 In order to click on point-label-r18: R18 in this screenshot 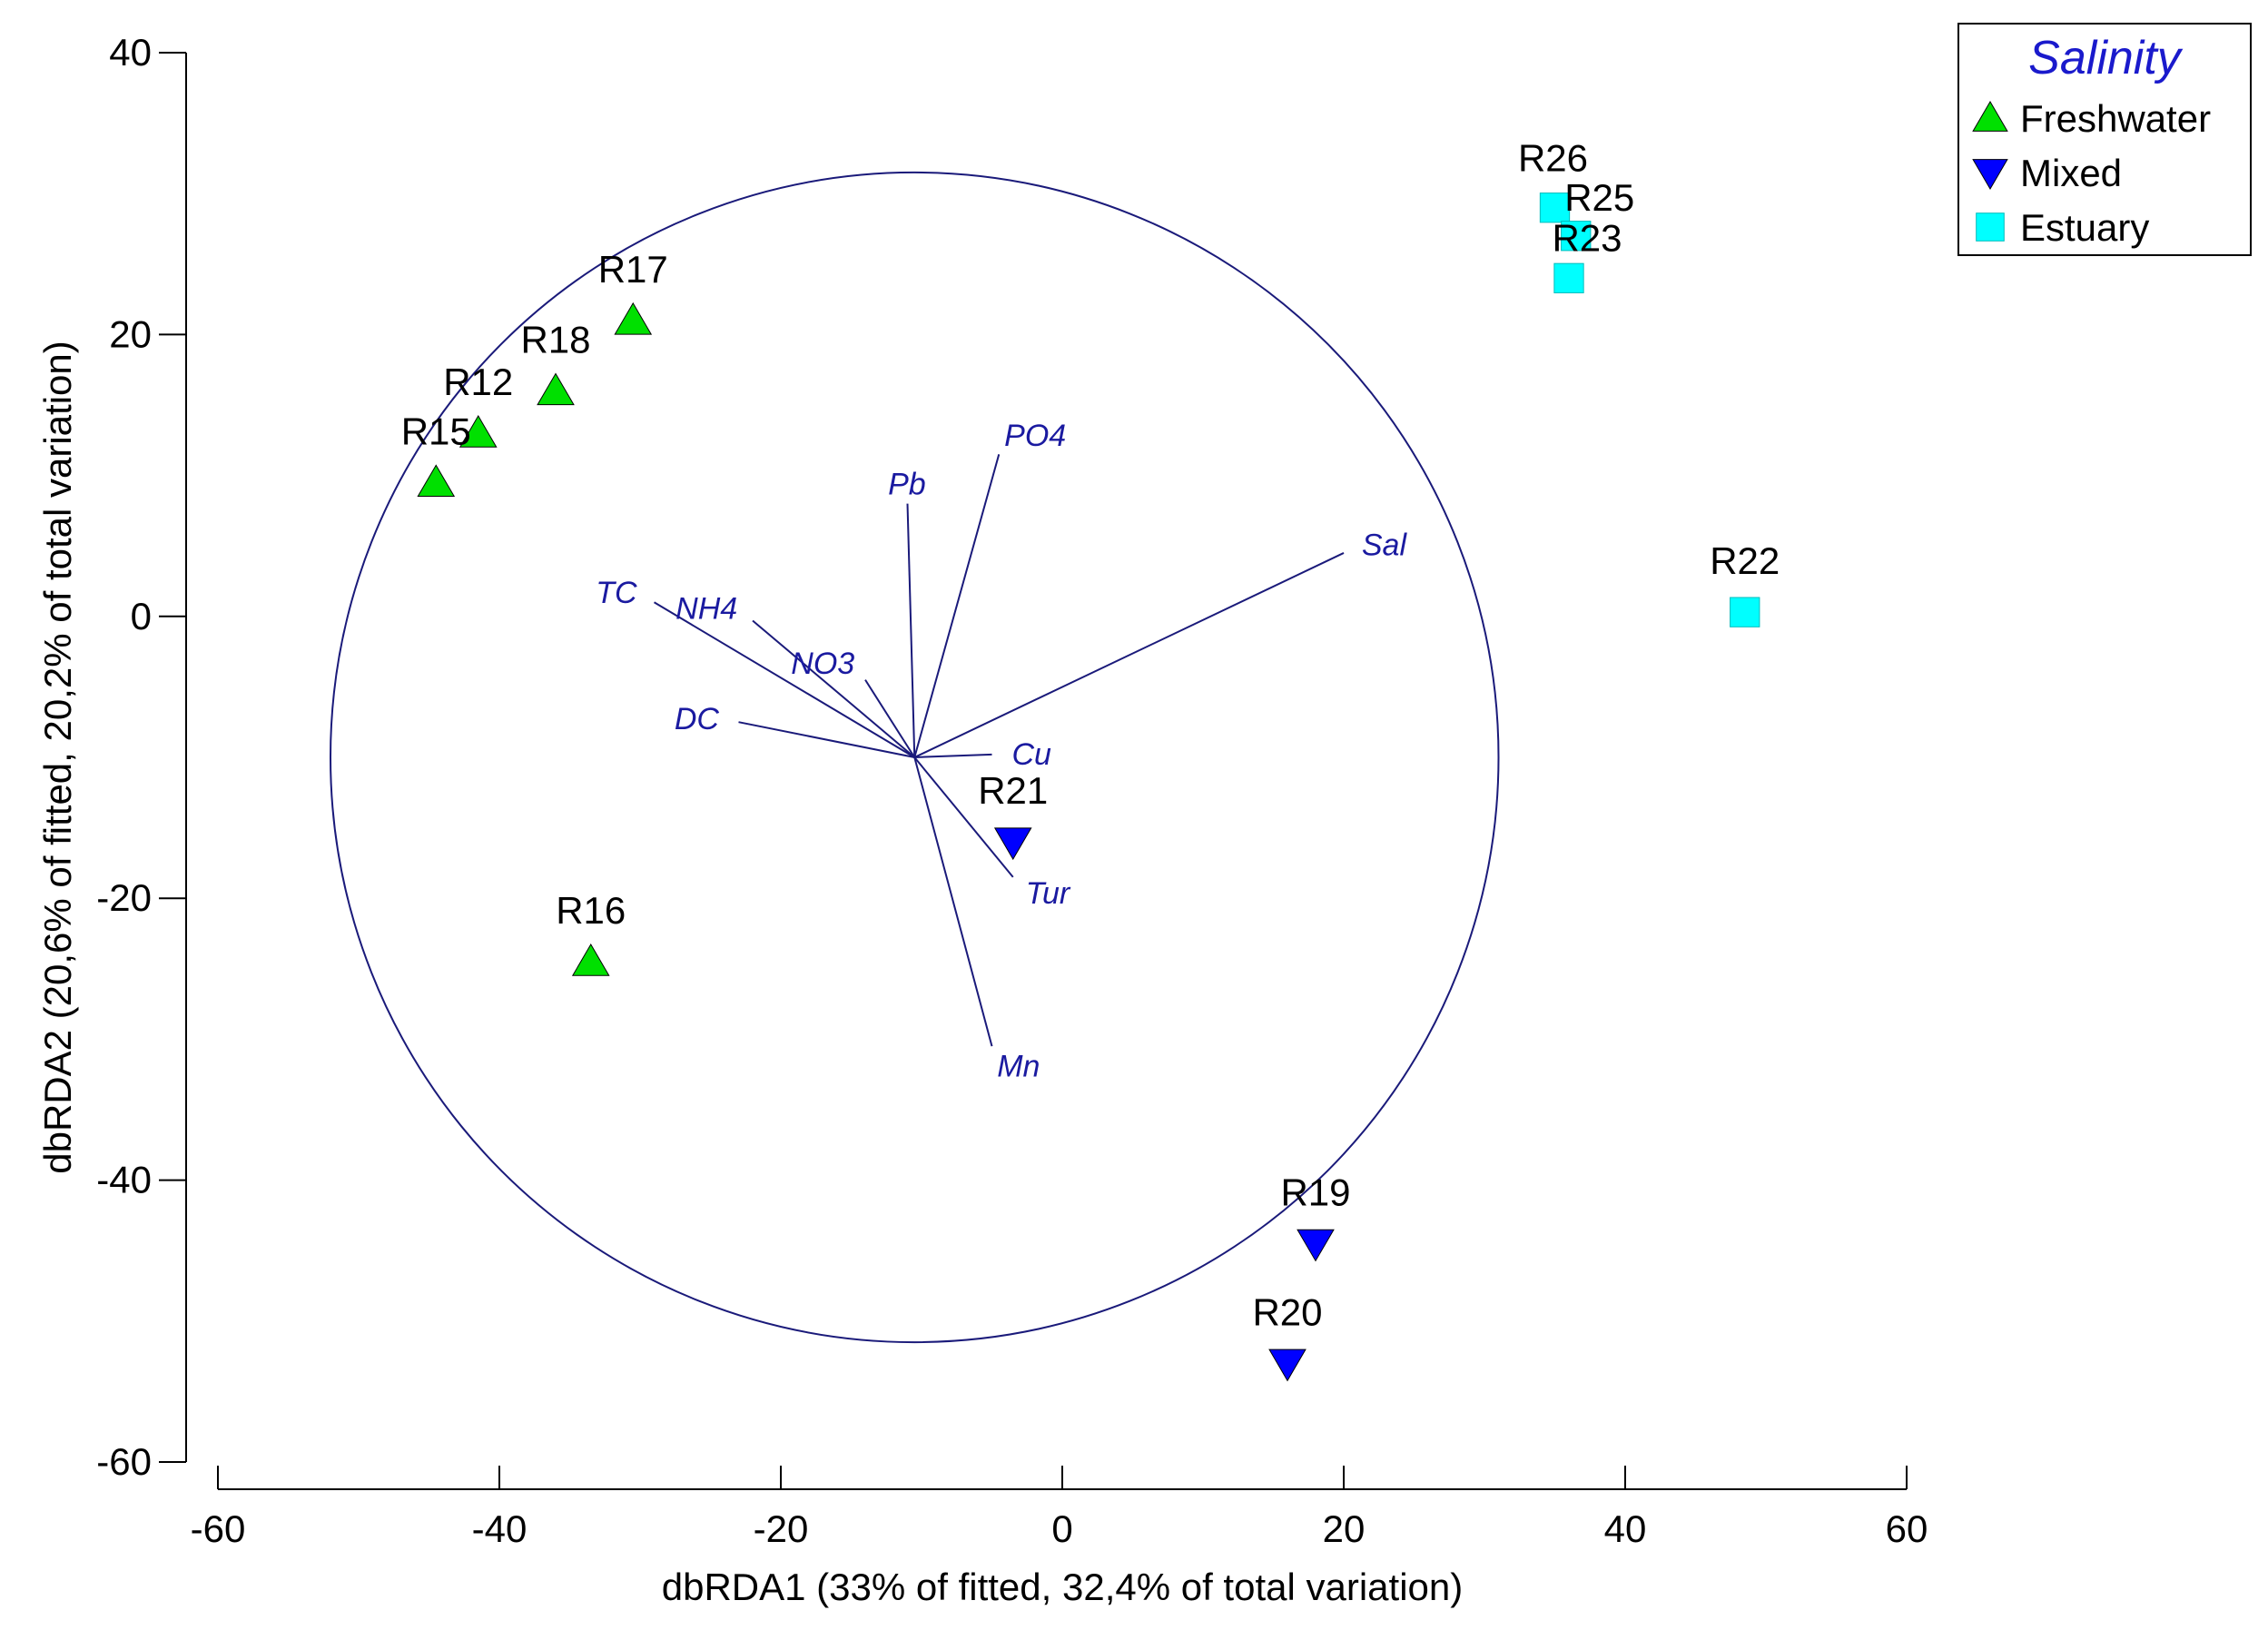, I will do `click(555, 339)`.